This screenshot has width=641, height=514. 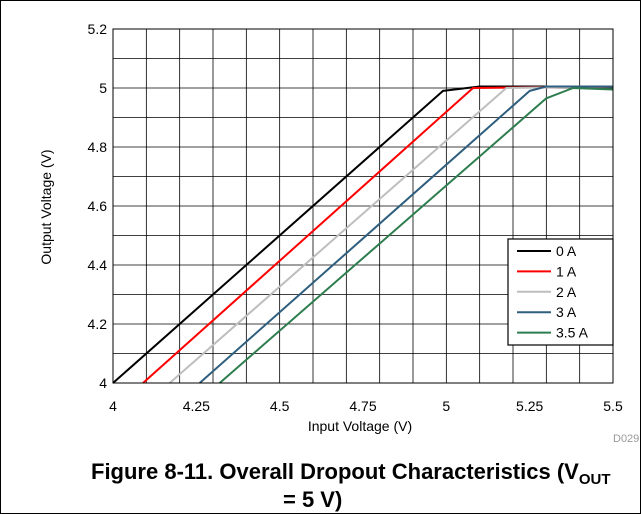 What do you see at coordinates (196, 406) in the screenshot?
I see `x-tick-label: 4.25` at bounding box center [196, 406].